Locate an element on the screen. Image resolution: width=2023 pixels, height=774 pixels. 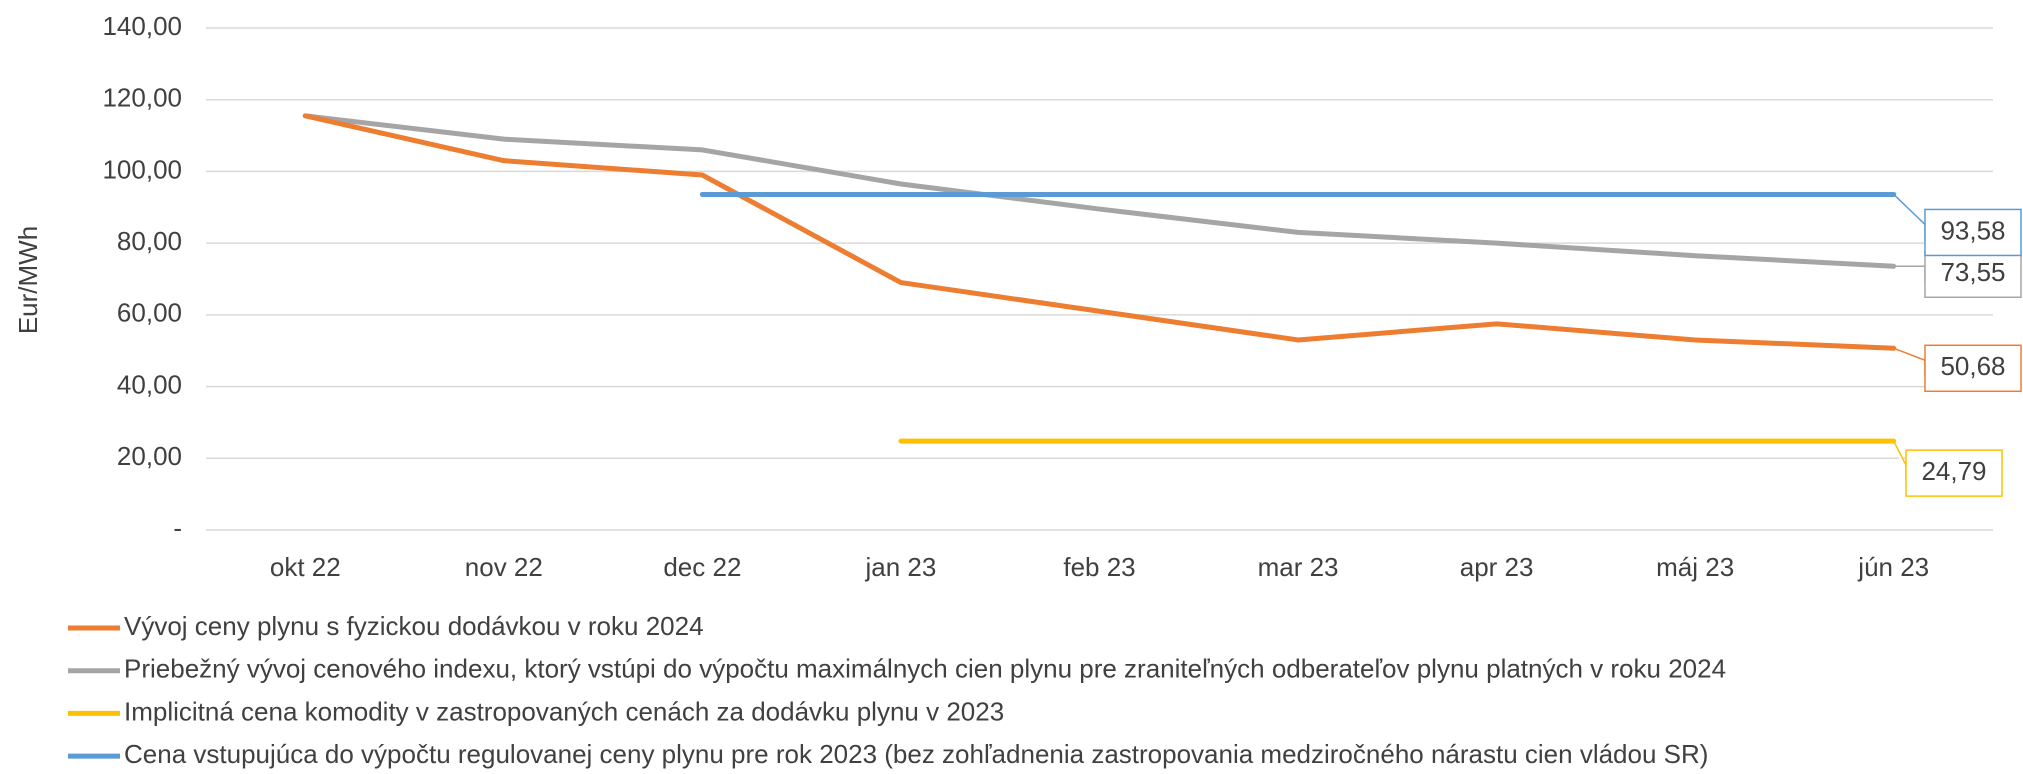
x-tick-label: jún 23 is located at coordinates (1893, 567).